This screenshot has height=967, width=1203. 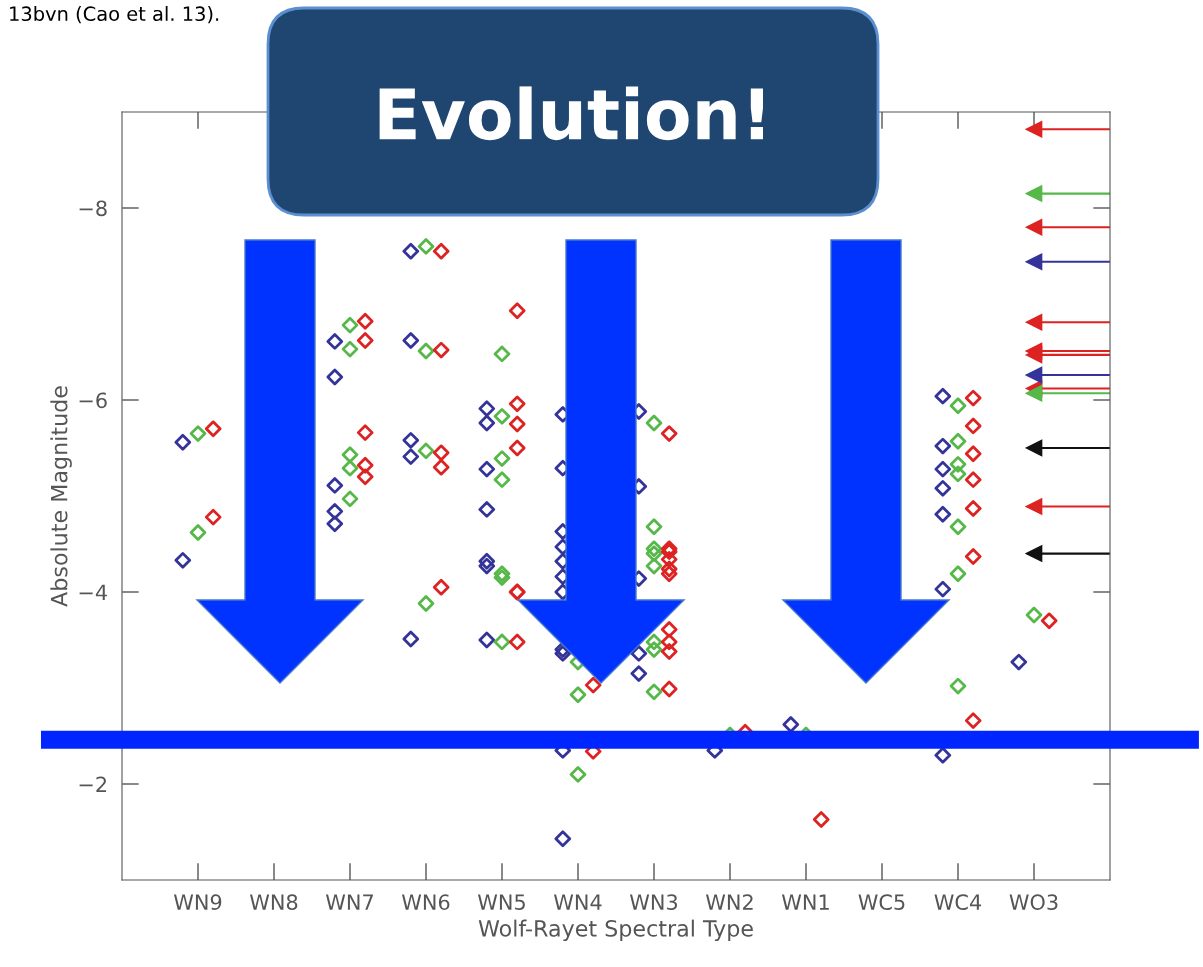 What do you see at coordinates (425, 902) in the screenshot?
I see `x-tick-label: WN6` at bounding box center [425, 902].